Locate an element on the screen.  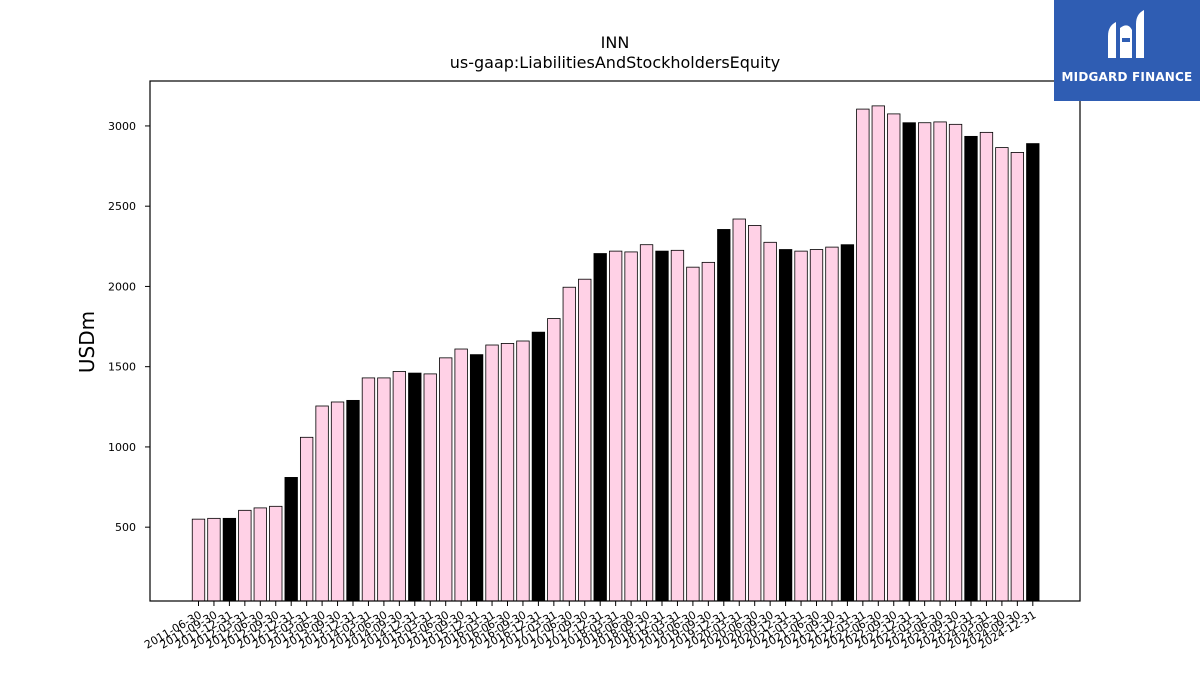
y-axis: 500 1000 1500 2000 2500 3000 is located at coordinates (129, 327).